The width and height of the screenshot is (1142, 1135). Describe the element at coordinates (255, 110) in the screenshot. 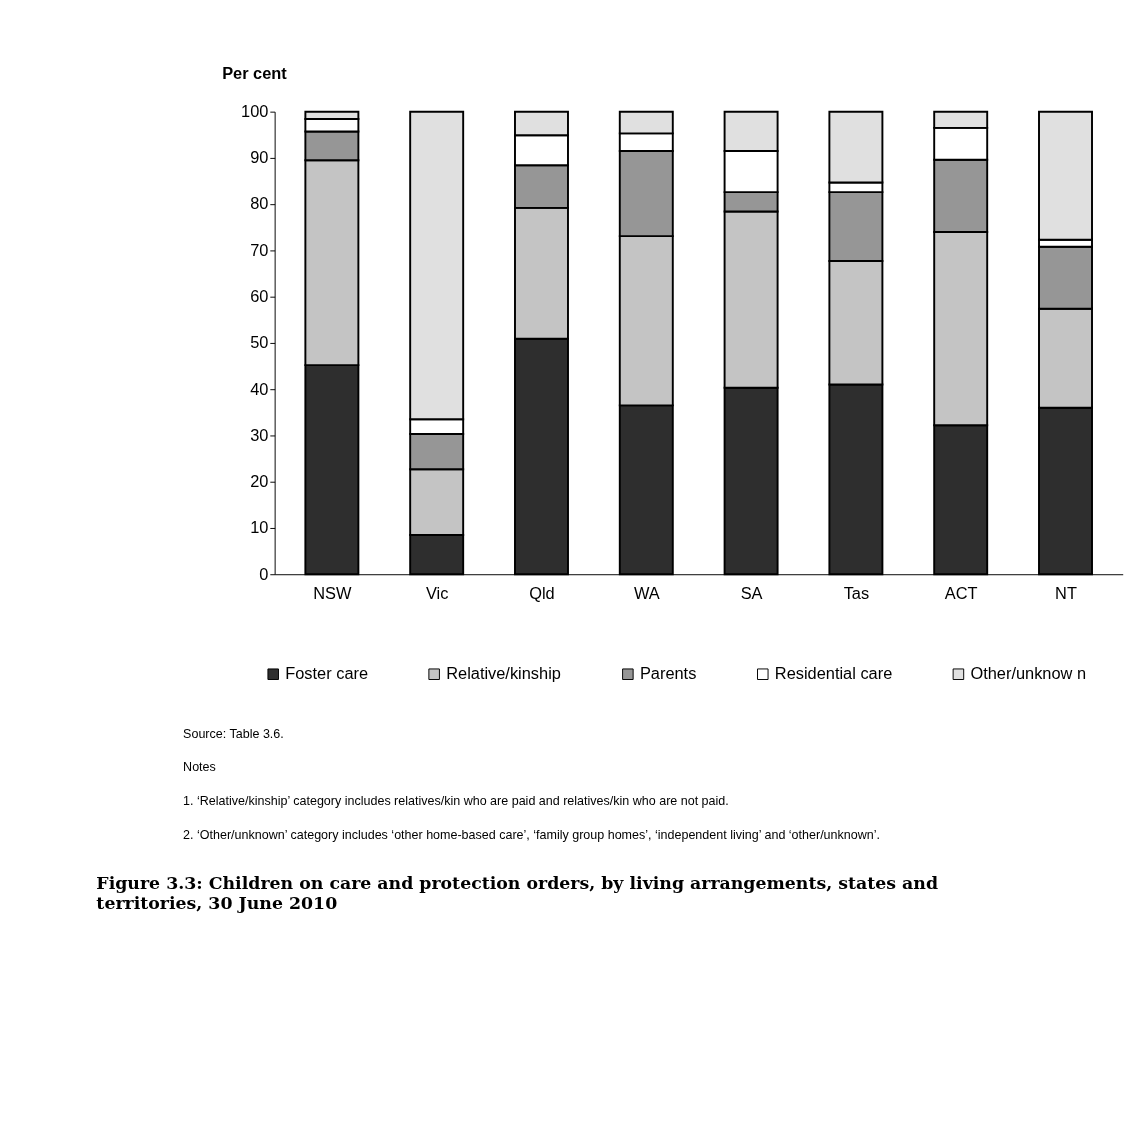

I see `y-tick-label: 100` at that location.